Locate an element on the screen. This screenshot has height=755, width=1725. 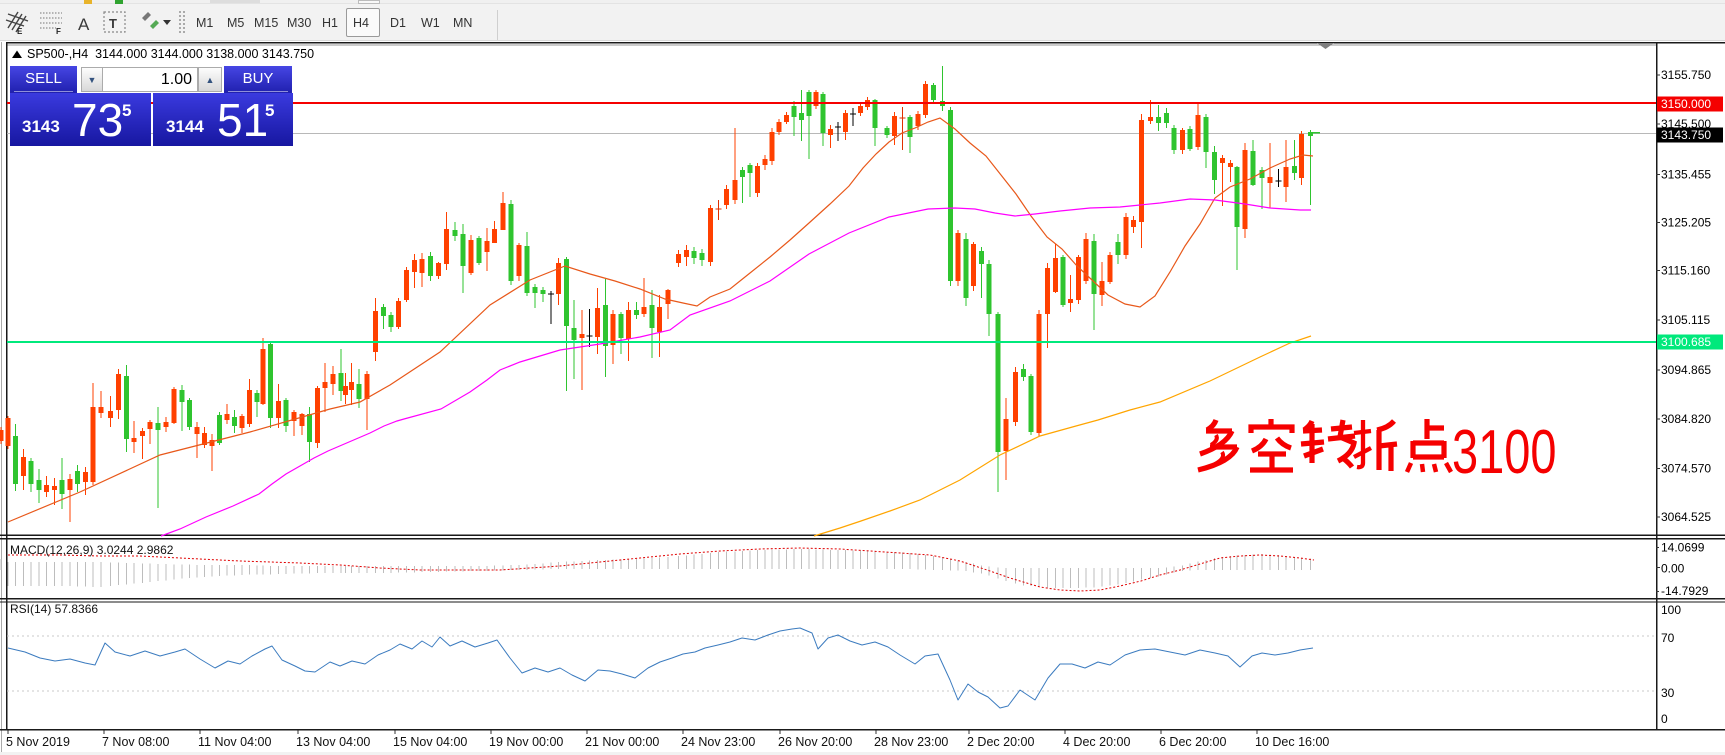
svg-text: 3143.750 is located at coordinates (1686, 135).